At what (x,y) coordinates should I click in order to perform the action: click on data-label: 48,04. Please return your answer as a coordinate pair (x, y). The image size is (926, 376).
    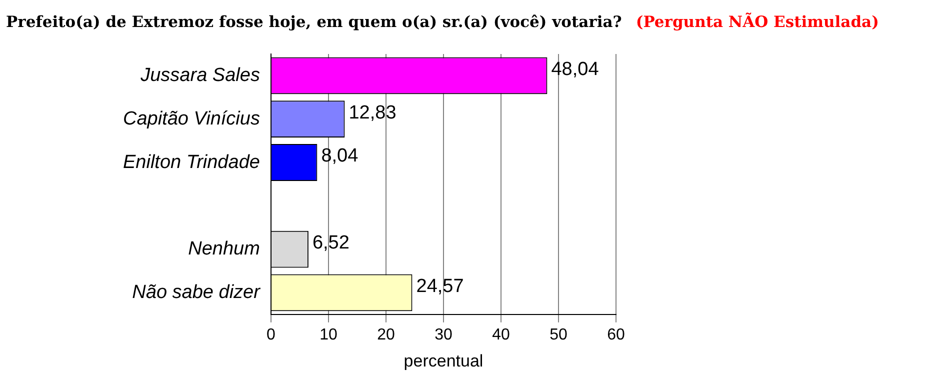
    Looking at the image, I should click on (575, 69).